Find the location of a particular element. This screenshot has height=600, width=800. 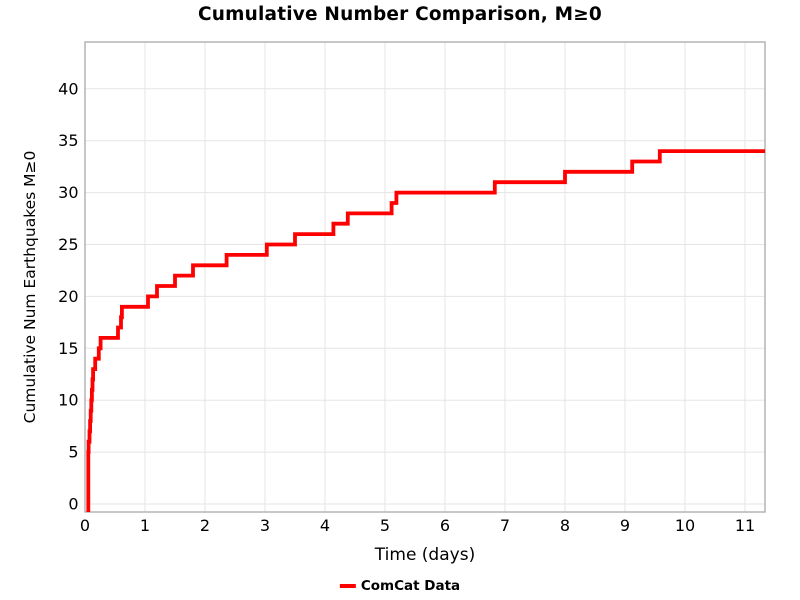

y-tick-label: 35 is located at coordinates (68, 140).